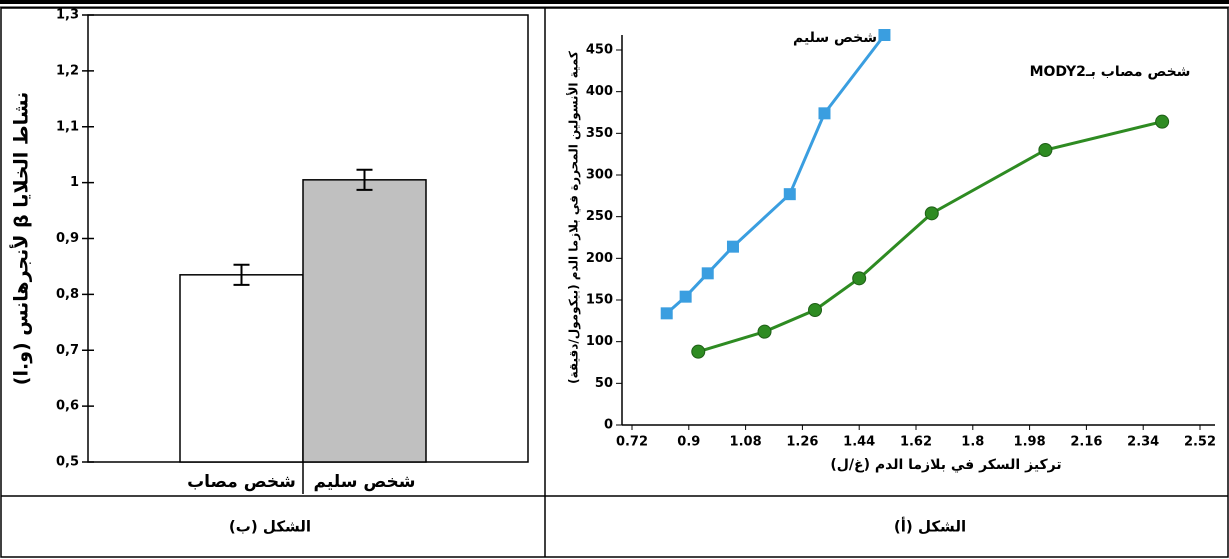 The image size is (1229, 559). What do you see at coordinates (21, 238) in the screenshot?
I see `y-axis-label: نشاط الخلايا β لأنجرهانس (و.ا)` at bounding box center [21, 238].